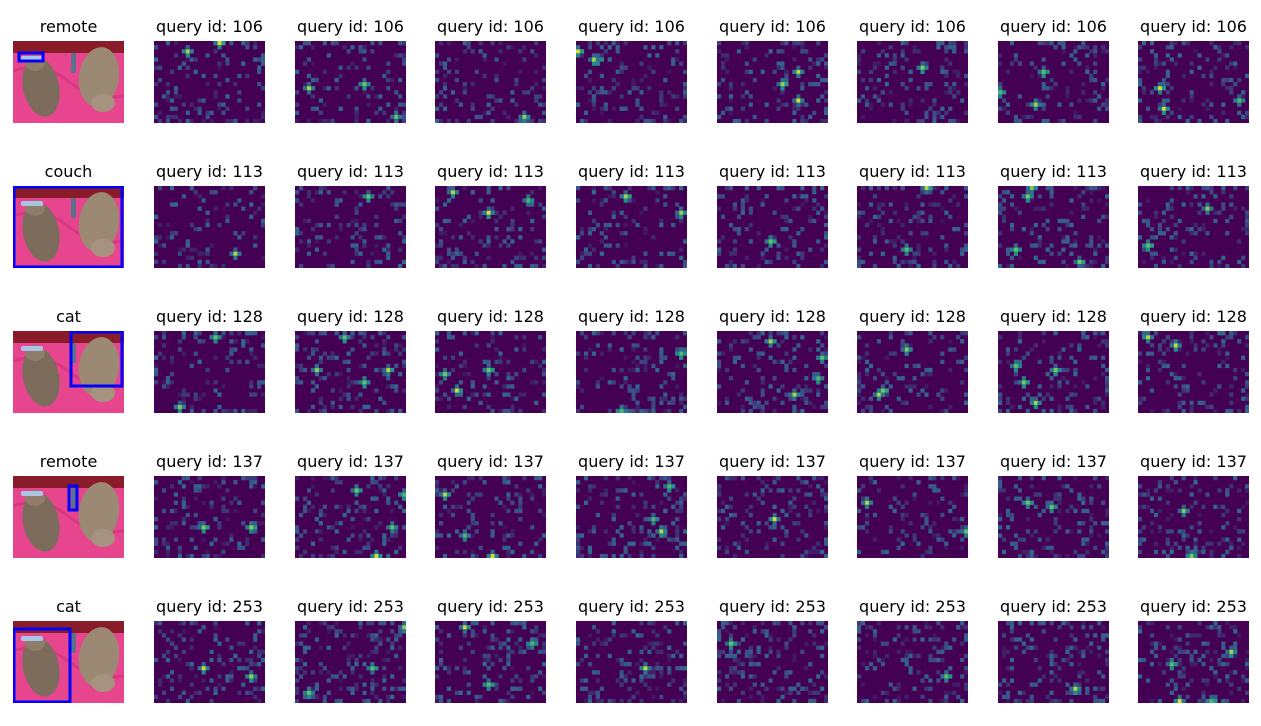 This screenshot has height=726, width=1261. What do you see at coordinates (68, 461) in the screenshot?
I see `row-4-class-label: remote` at bounding box center [68, 461].